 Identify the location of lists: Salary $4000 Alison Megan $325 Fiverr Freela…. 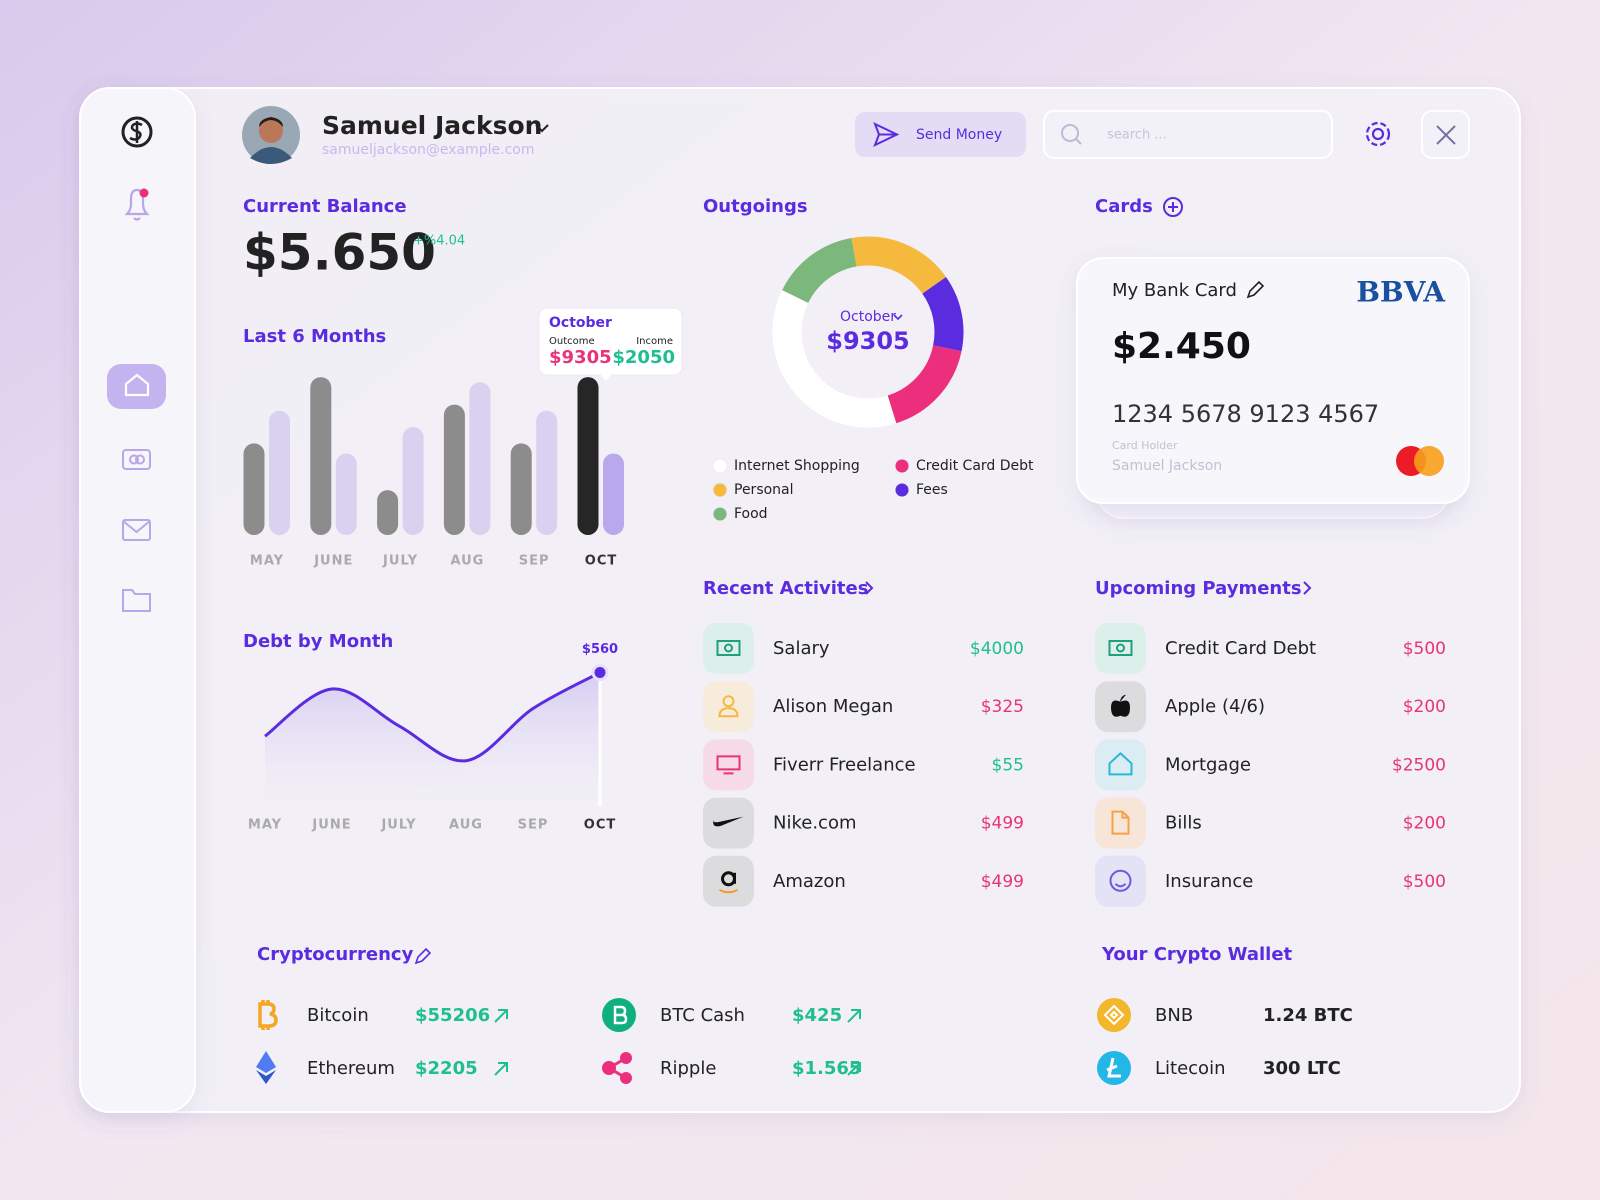
(1074, 765).